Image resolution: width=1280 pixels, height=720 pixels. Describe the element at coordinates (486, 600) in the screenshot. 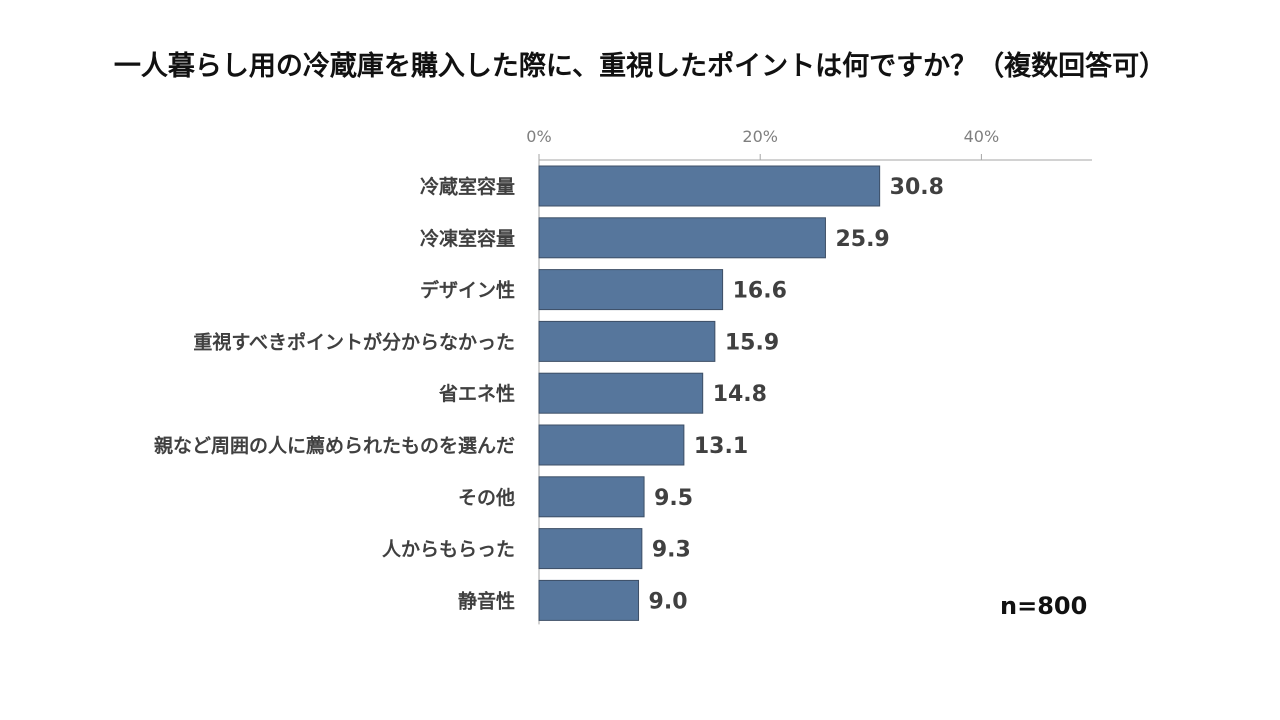

I see `category-label: 静音性` at that location.